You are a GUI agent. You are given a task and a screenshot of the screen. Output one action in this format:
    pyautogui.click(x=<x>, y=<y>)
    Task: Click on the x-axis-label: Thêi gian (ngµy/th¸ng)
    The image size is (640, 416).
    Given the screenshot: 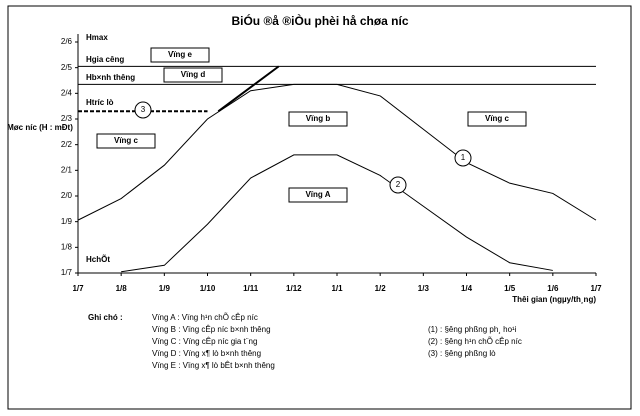 What is the action you would take?
    pyautogui.click(x=554, y=299)
    